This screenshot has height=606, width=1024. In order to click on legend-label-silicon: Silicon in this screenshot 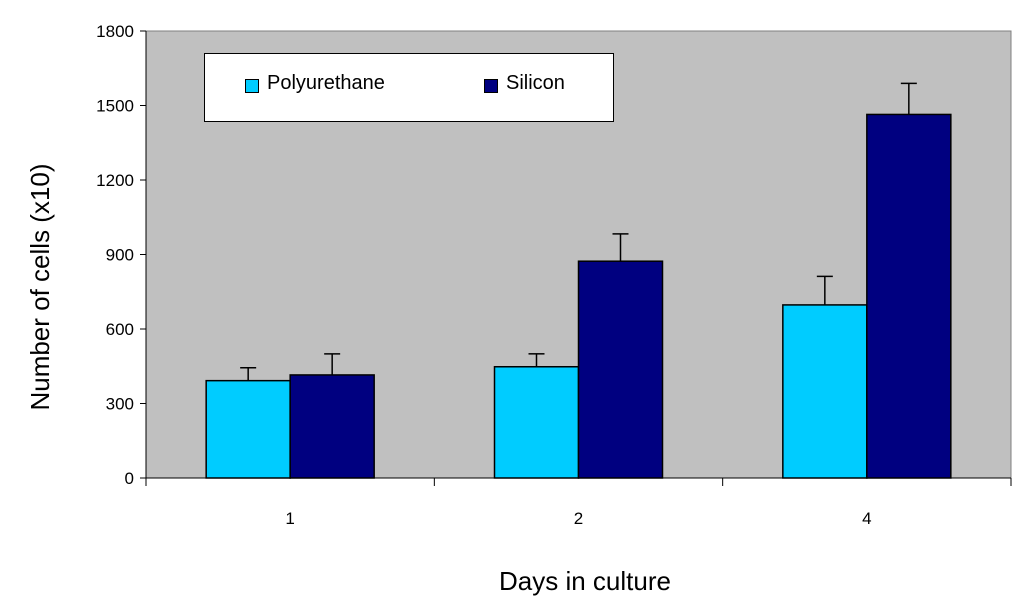, I will do `click(535, 82)`.